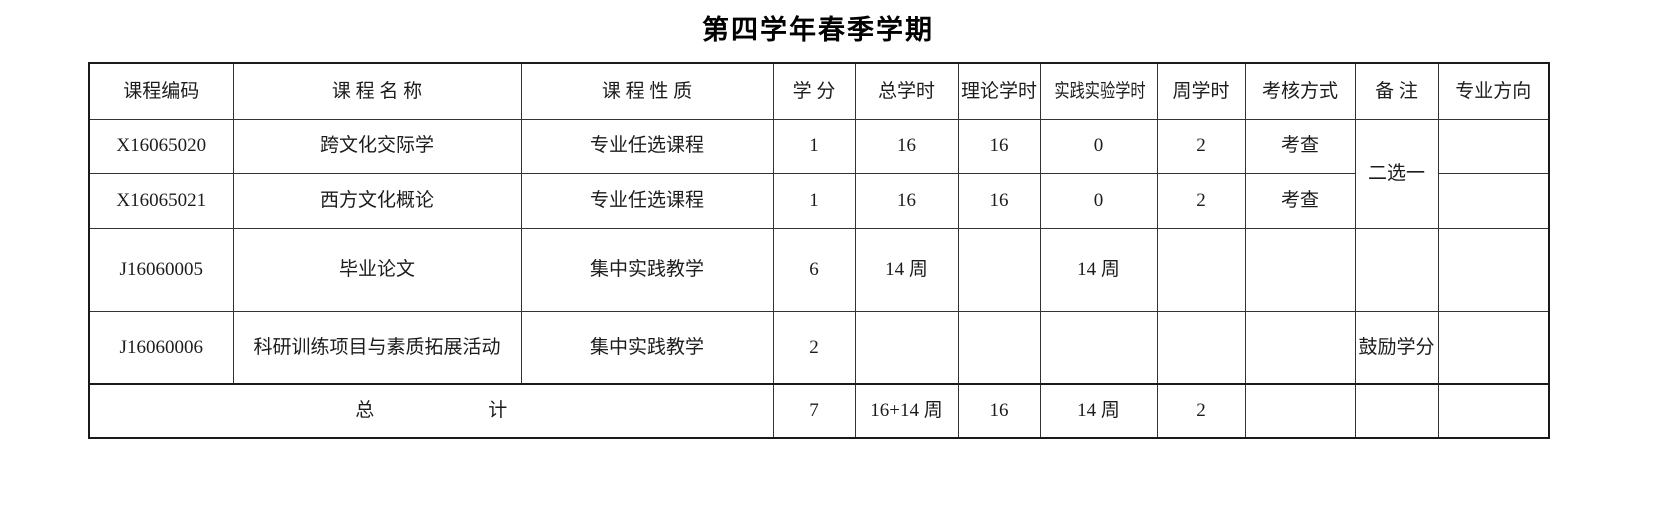 This screenshot has width=1656, height=529. I want to click on total-remark, so click(1396, 411).